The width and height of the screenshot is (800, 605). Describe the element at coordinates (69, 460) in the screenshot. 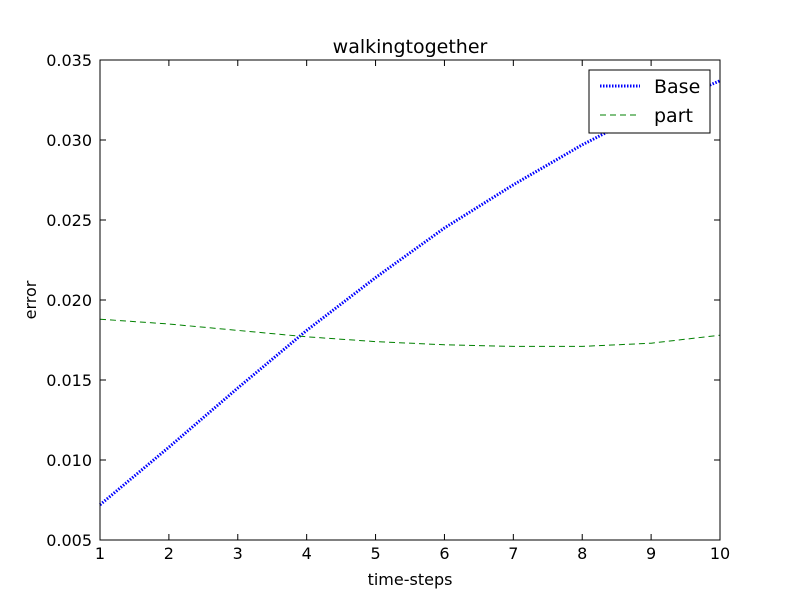

I see `y-tick-label: 0.010` at that location.